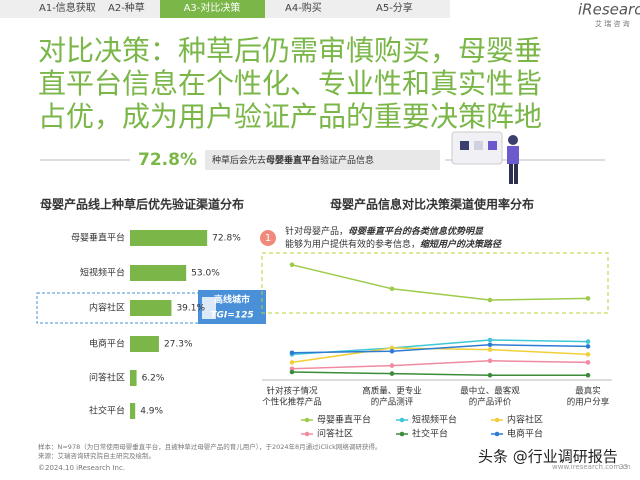  I want to click on legend-label: 内容社区, so click(525, 420).